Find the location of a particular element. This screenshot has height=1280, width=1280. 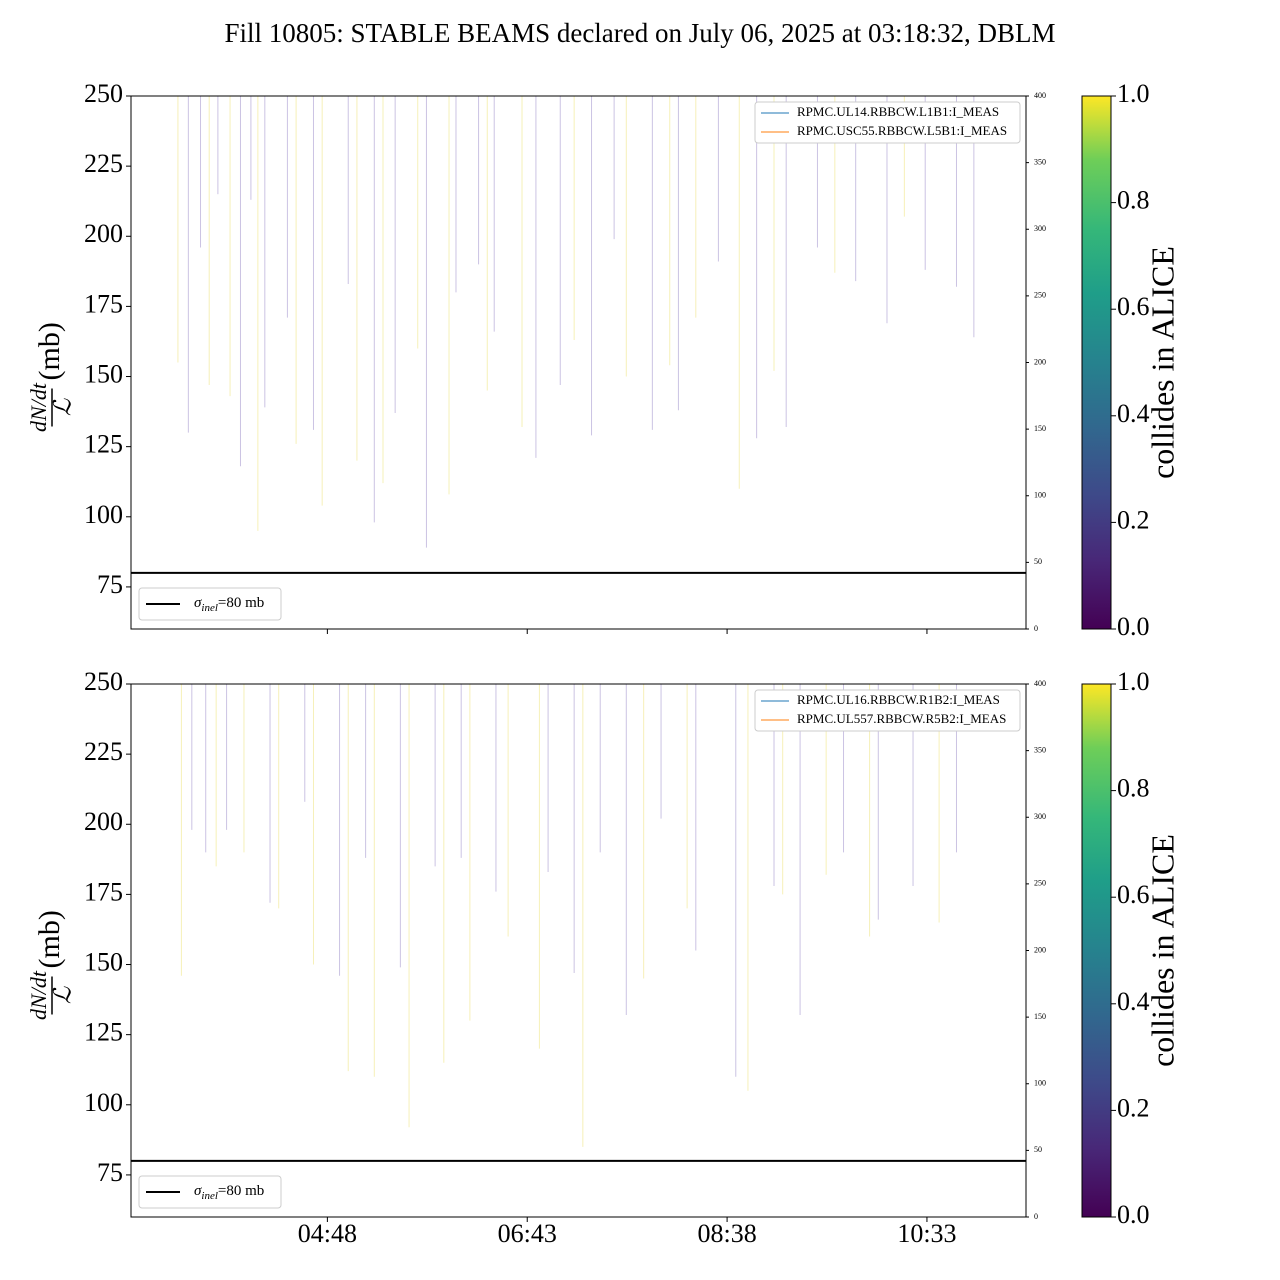

x-tick-label: 08:38 is located at coordinates (726, 1233).